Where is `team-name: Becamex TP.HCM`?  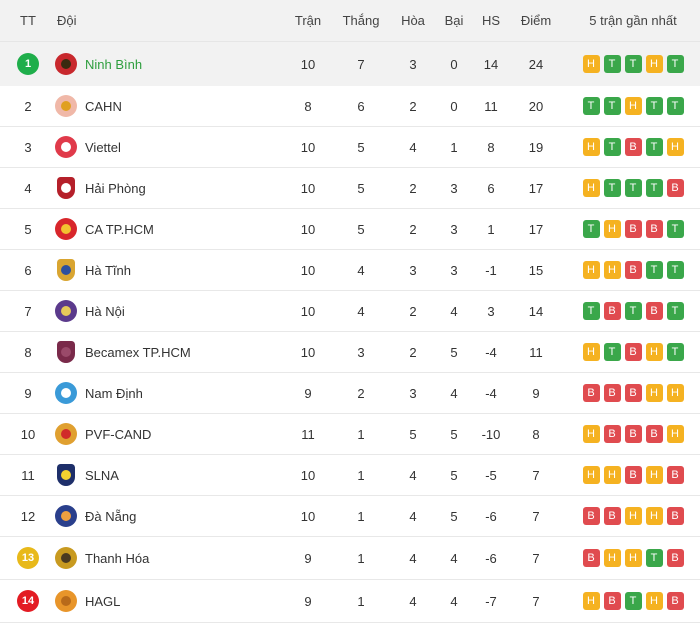
team-name: Becamex TP.HCM is located at coordinates (138, 352).